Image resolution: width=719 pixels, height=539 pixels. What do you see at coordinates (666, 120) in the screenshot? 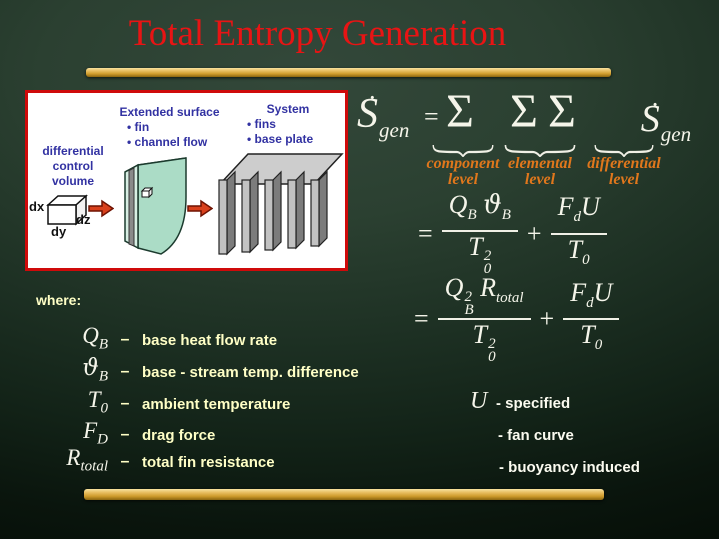
I see `sum-equation-rhs: · Sgen` at bounding box center [666, 120].